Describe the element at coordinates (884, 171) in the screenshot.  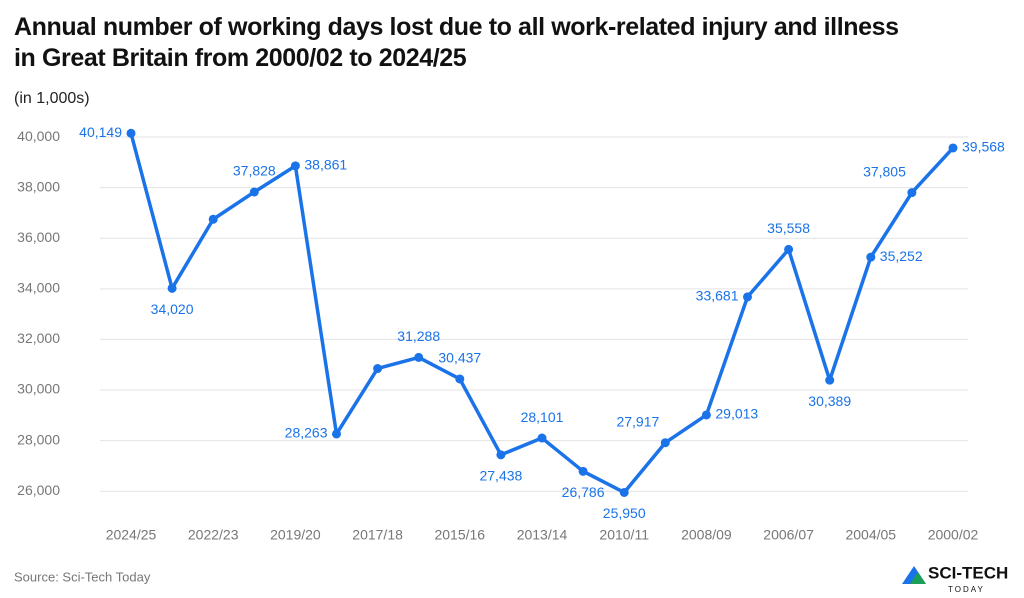
I see `data-label: 37,805` at that location.